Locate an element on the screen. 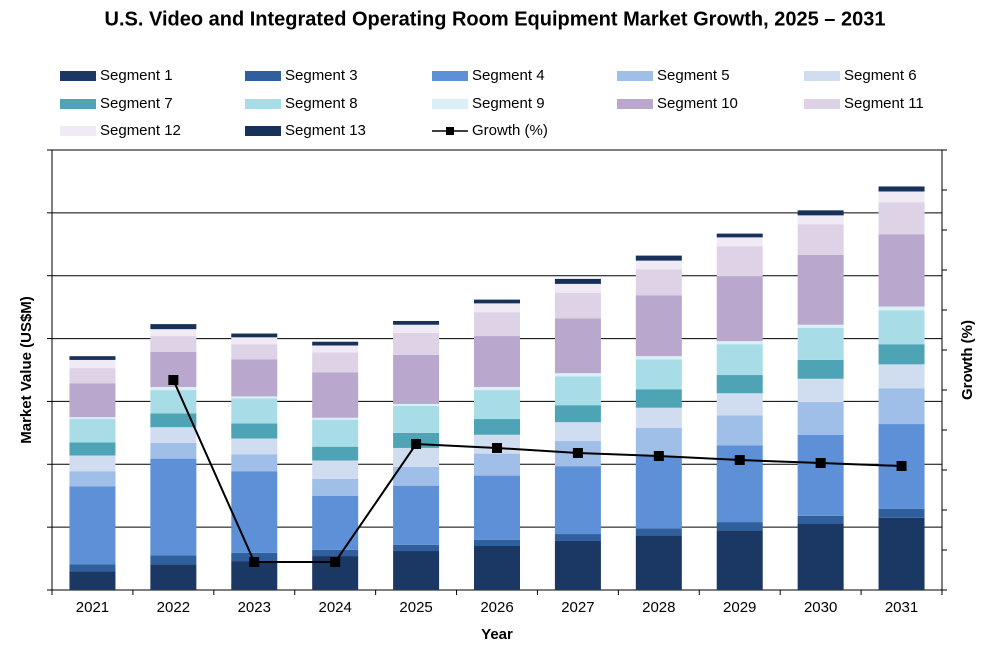 The height and width of the screenshot is (649, 991). legend-label: Segment 4 is located at coordinates (508, 75).